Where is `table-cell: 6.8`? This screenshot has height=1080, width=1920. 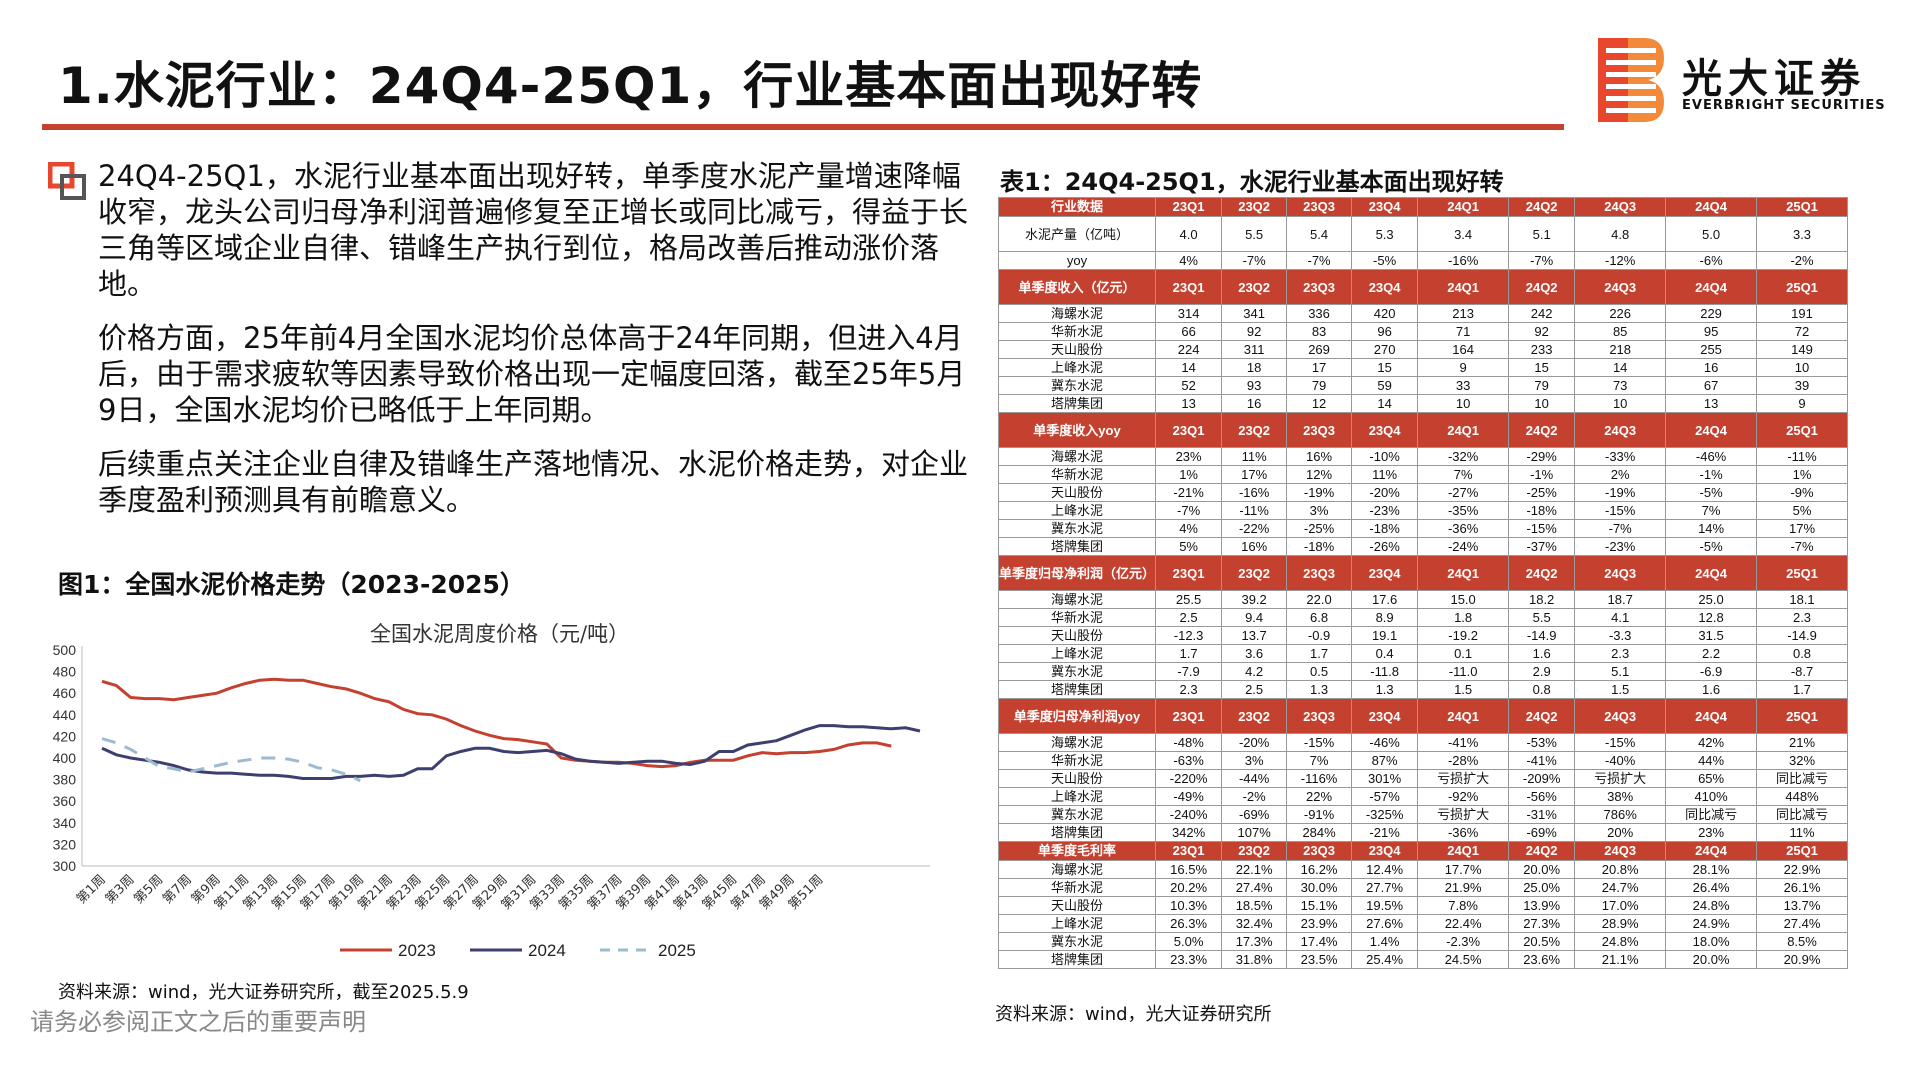
table-cell: 6.8 is located at coordinates (1319, 617).